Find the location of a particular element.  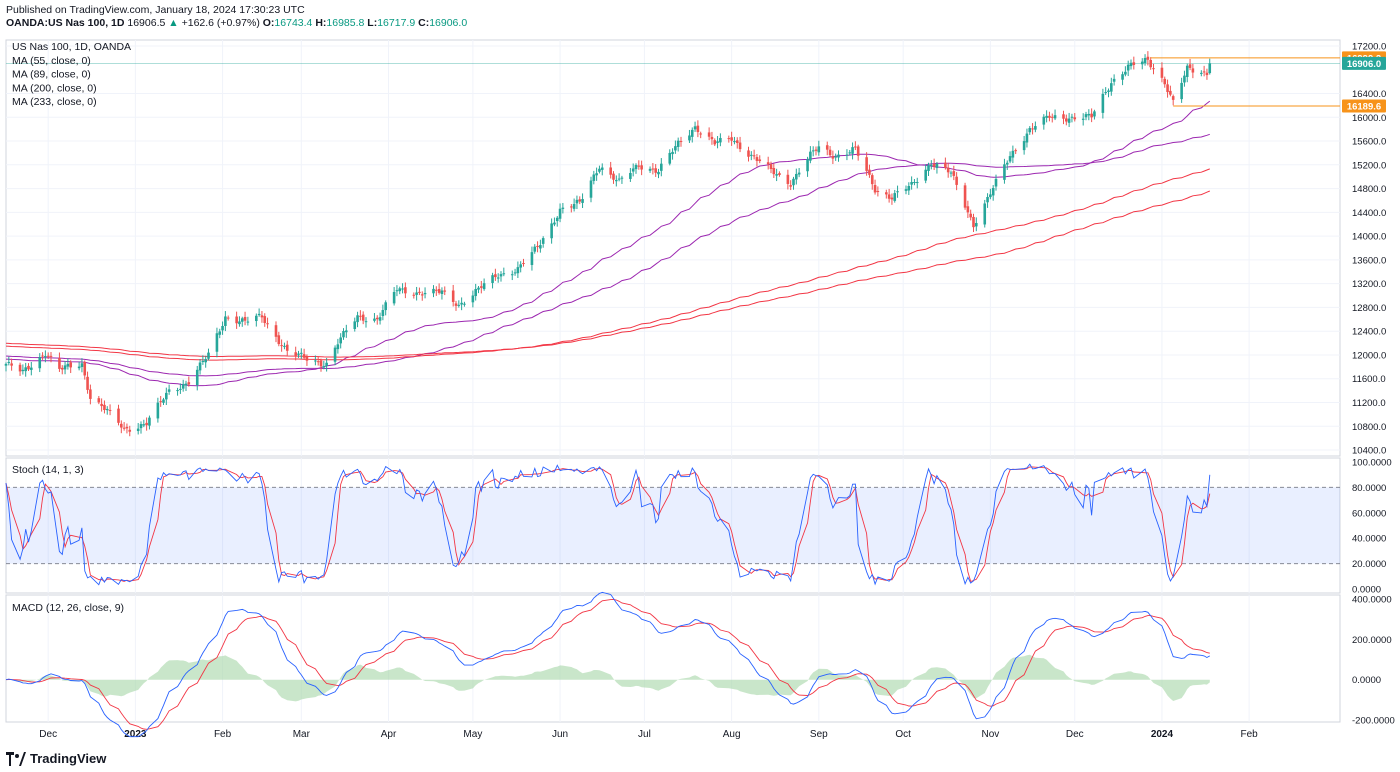

price-tick-label: 14800.0 is located at coordinates (1369, 189).